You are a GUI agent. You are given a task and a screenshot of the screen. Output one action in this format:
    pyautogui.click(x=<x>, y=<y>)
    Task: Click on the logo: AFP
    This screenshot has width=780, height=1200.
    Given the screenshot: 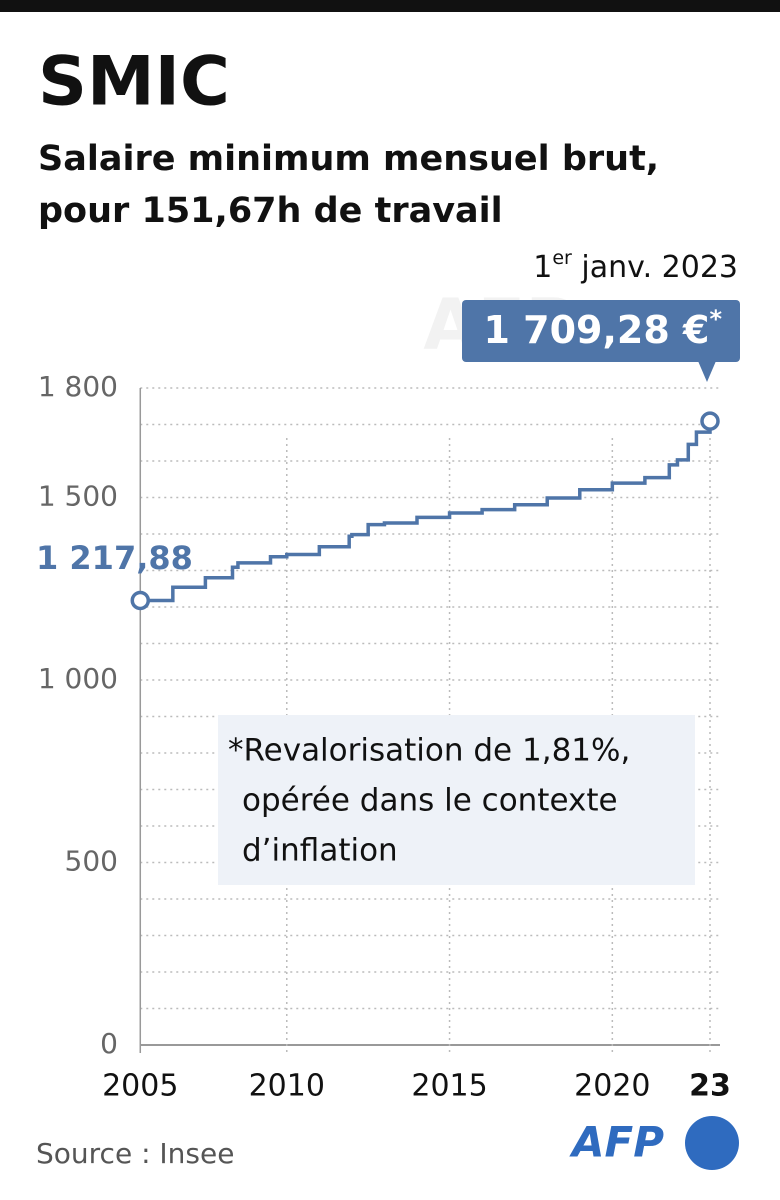 What is the action you would take?
    pyautogui.click(x=616, y=1142)
    